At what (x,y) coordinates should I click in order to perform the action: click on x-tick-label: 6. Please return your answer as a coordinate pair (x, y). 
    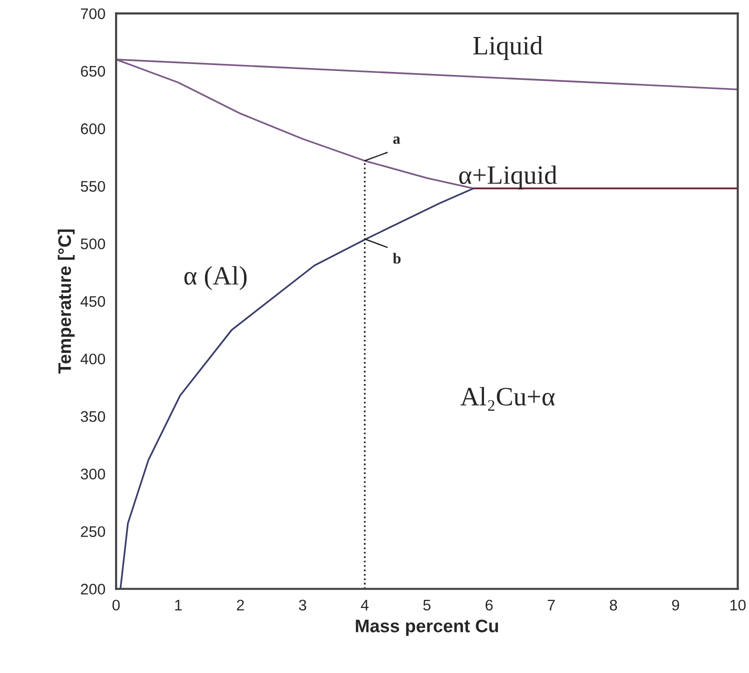
    Looking at the image, I should click on (489, 605).